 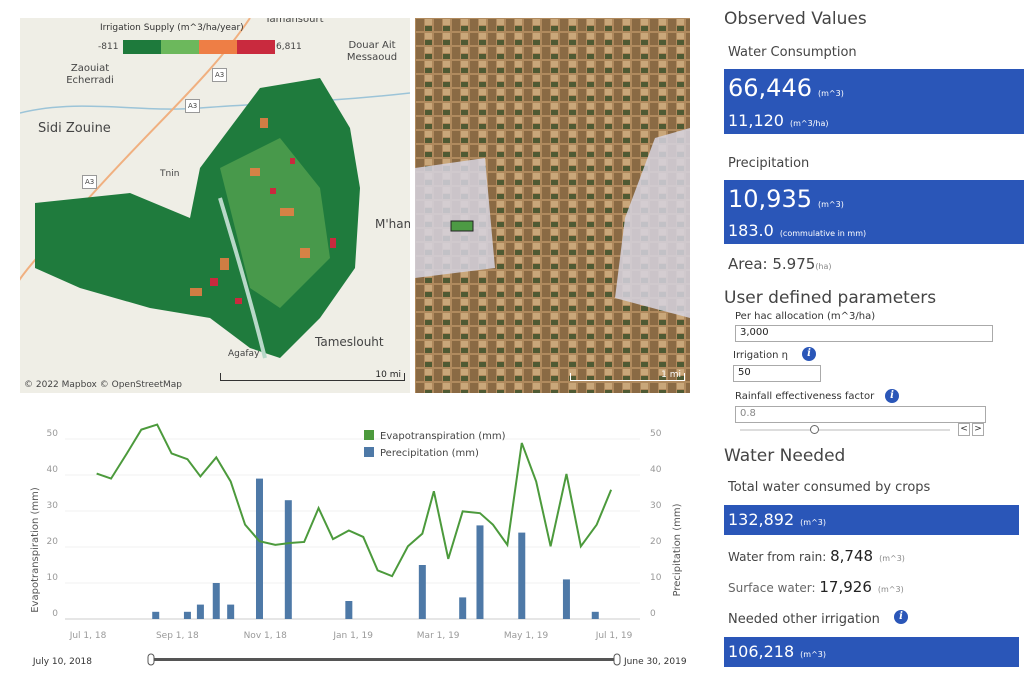 I want to click on total-box: 132,892 (m^3), so click(x=871, y=520).